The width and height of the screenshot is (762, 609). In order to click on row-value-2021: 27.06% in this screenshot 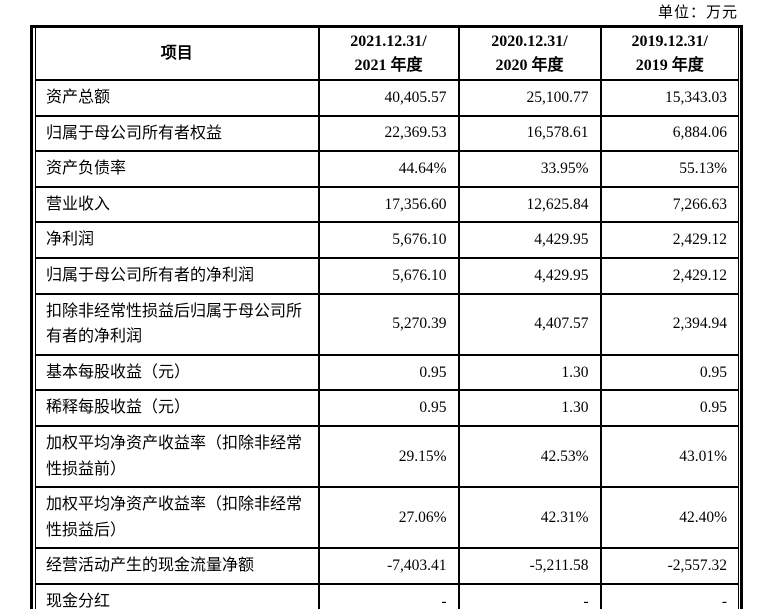, I will do `click(388, 518)`.